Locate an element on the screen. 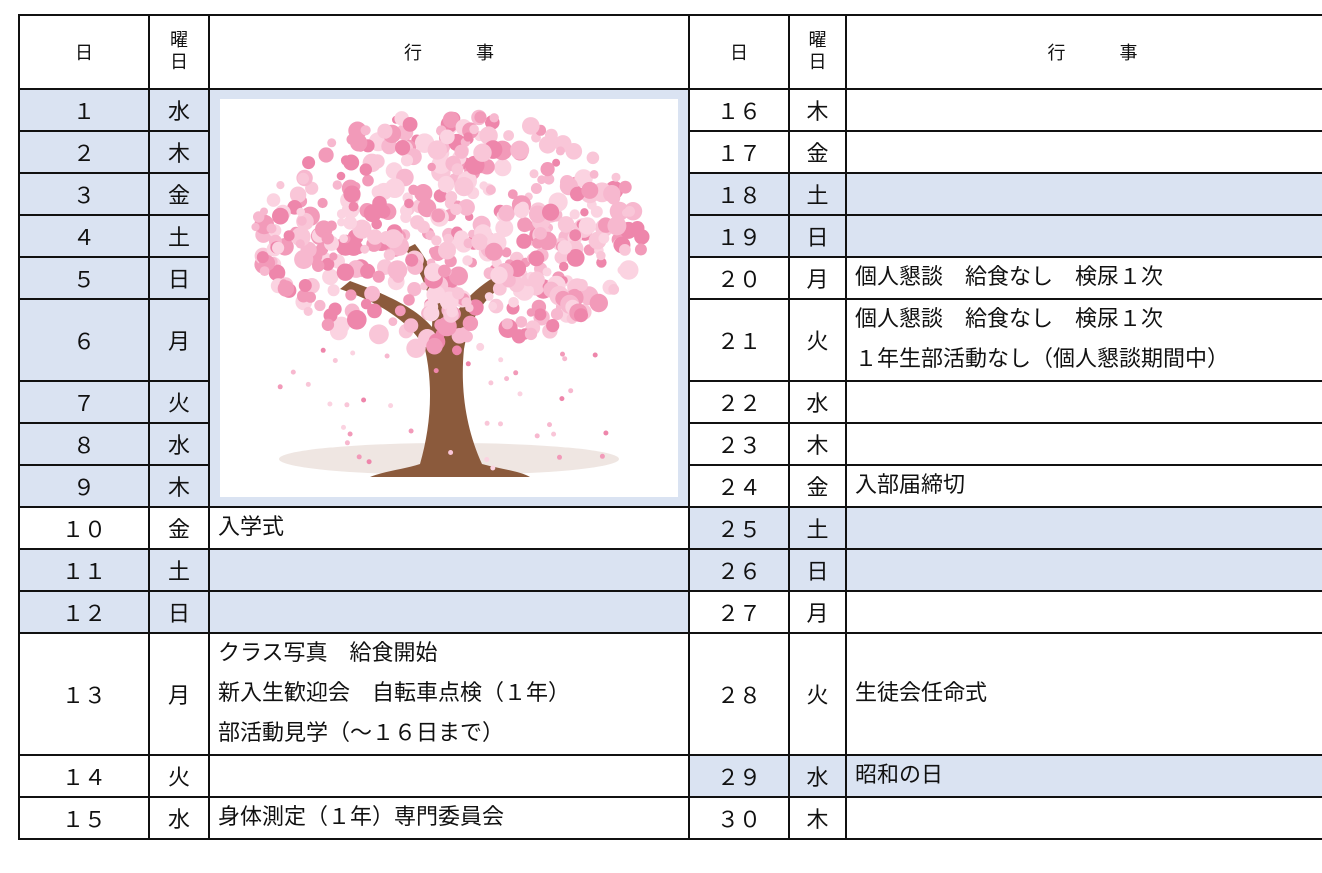 This screenshot has height=873, width=1322. day: １４ is located at coordinates (84, 776).